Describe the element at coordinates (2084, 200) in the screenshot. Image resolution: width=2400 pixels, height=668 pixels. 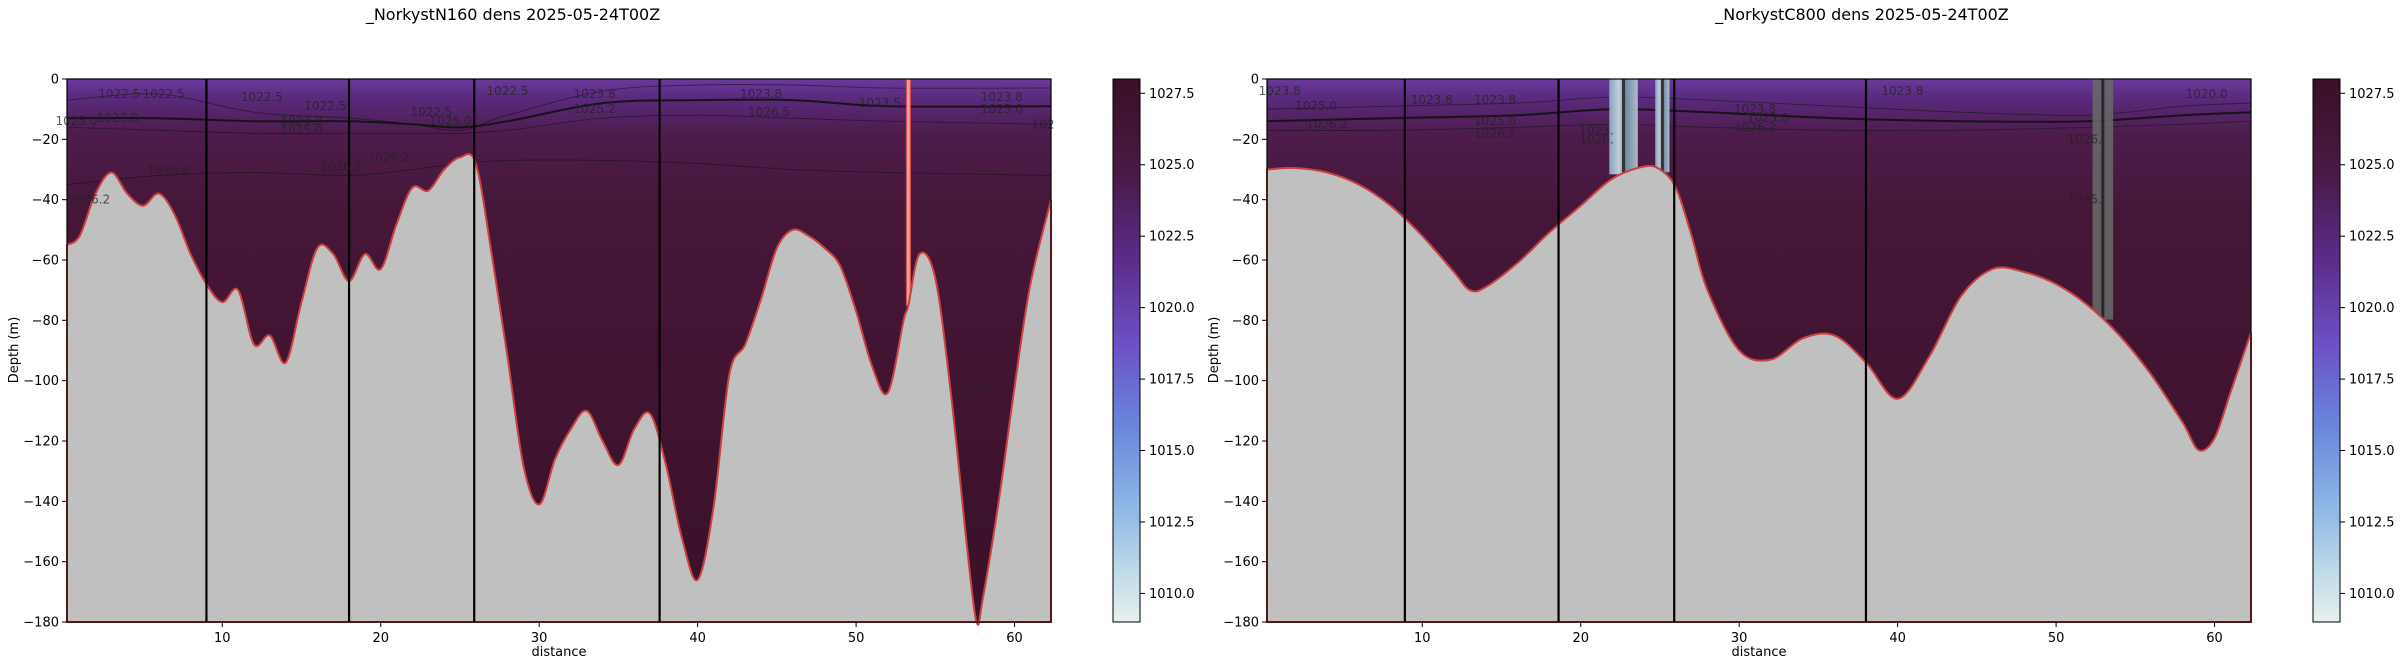
I see `contour-label: 1025.` at that location.